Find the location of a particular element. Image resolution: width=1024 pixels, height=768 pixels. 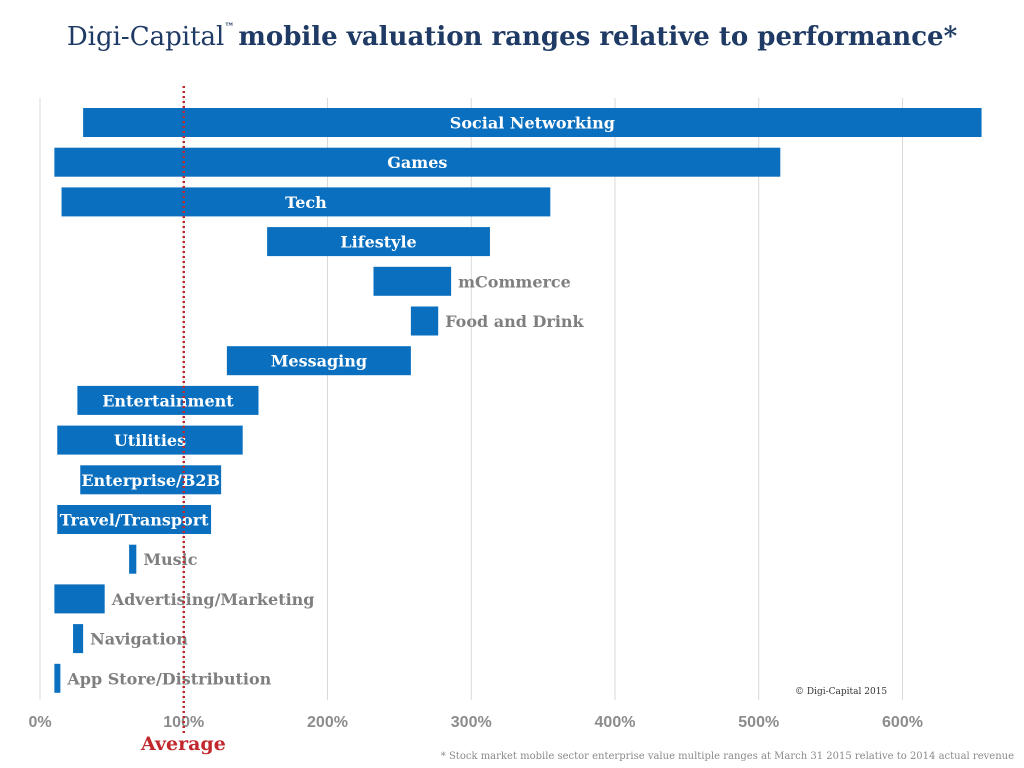

bar-label: Games is located at coordinates (417, 162).